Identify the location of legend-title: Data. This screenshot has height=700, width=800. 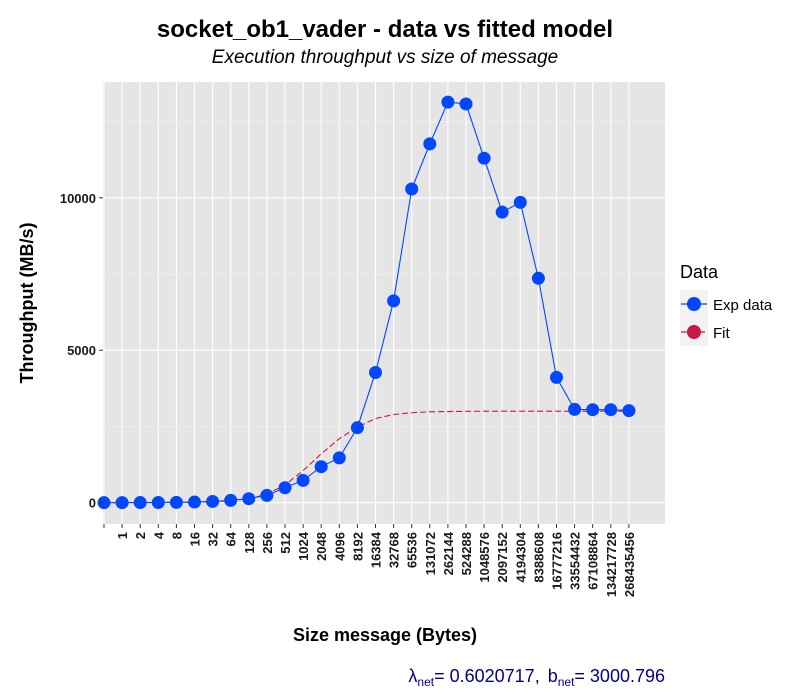
(699, 272).